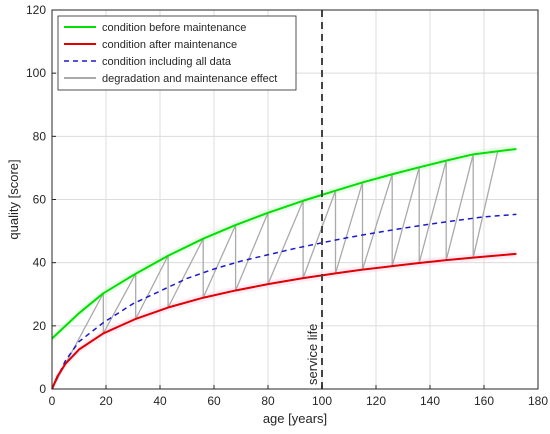 The height and width of the screenshot is (434, 550). Describe the element at coordinates (160, 401) in the screenshot. I see `x-tick-label: 40` at that location.